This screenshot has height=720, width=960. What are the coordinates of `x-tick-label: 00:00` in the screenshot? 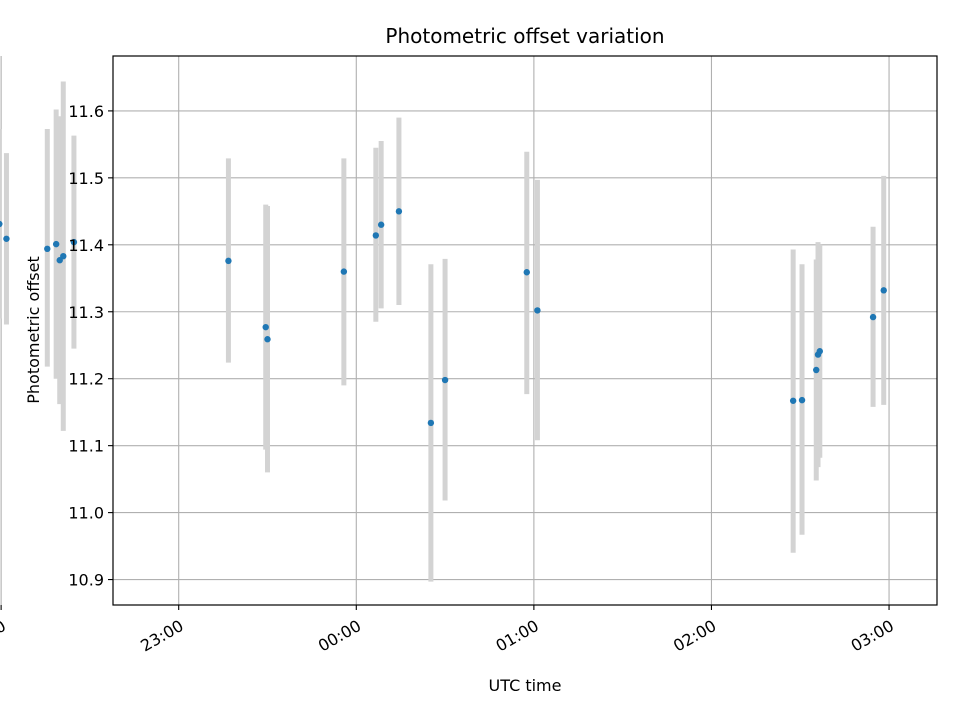 It's located at (339, 636).